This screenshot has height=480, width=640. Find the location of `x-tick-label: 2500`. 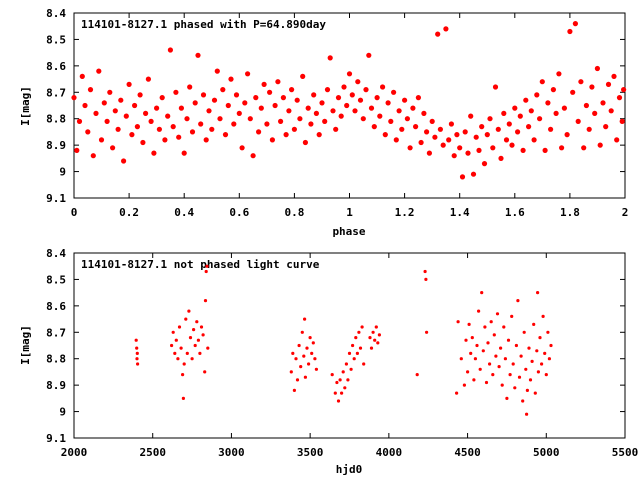

x-tick-label: 2500 is located at coordinates (152, 452).